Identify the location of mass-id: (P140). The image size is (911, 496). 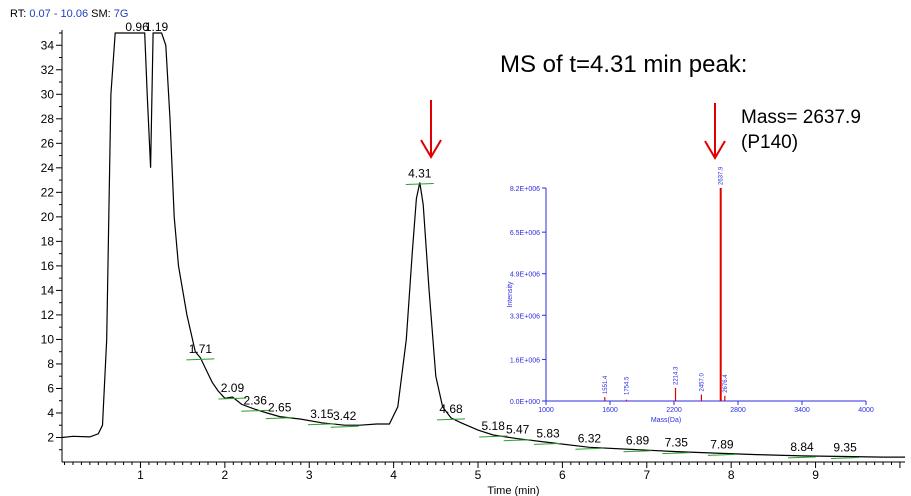
(770, 142).